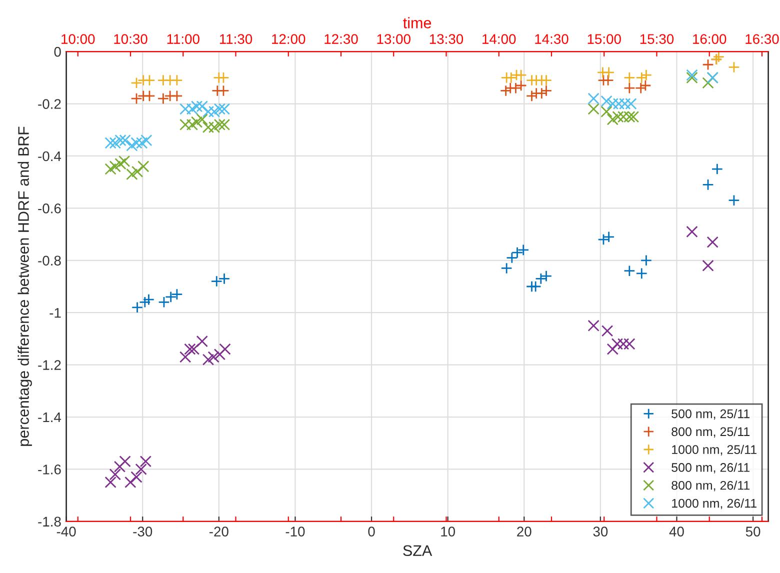 This screenshot has width=780, height=573. I want to click on y-tick-label: -1.2, so click(49, 365).